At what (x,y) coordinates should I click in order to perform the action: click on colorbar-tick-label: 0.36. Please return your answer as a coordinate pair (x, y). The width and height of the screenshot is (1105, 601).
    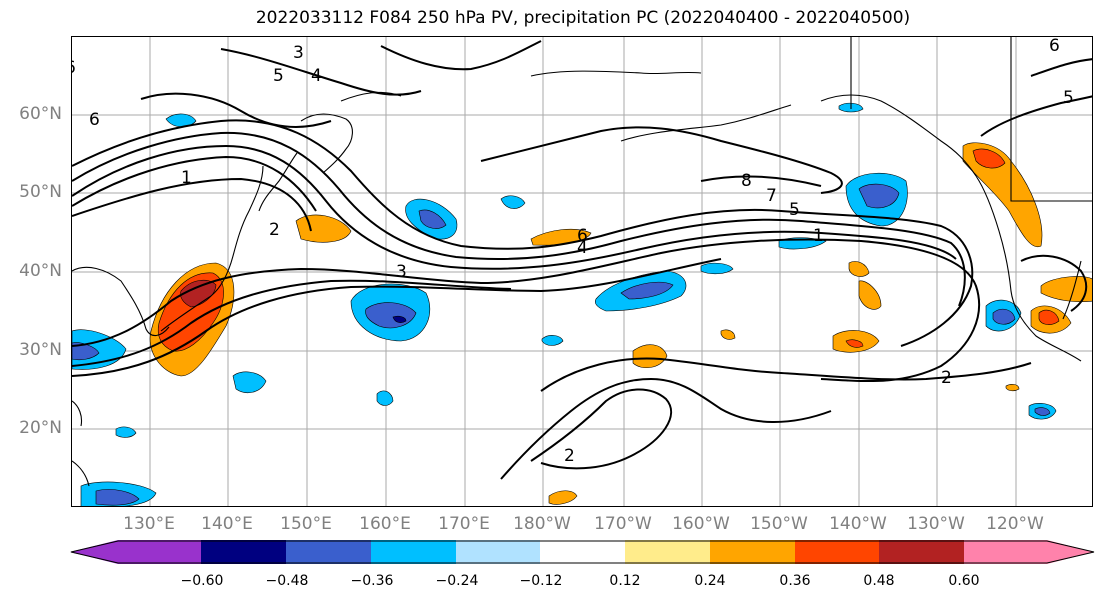
    Looking at the image, I should click on (795, 581).